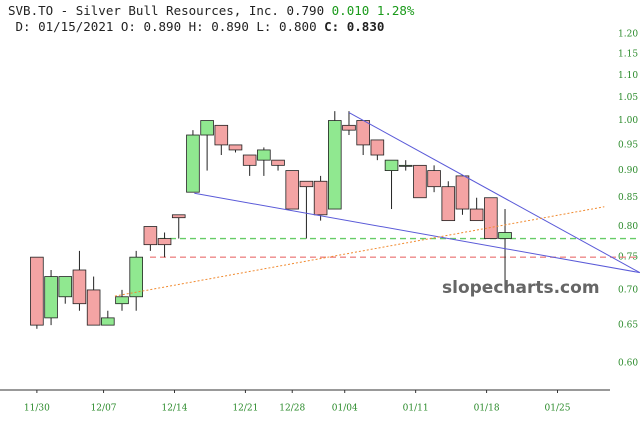 This screenshot has width=640, height=426. Describe the element at coordinates (37, 409) in the screenshot. I see `x-tick-label: 11/30` at that location.